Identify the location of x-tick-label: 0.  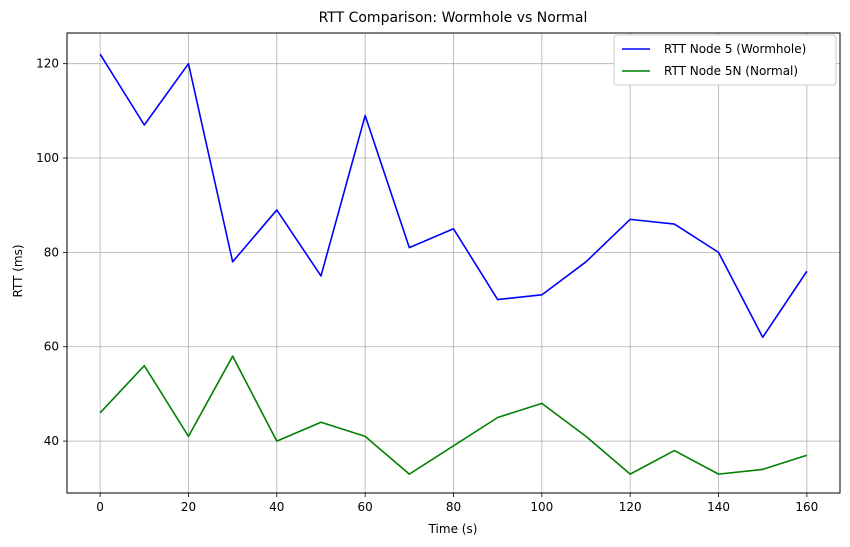
(100, 507).